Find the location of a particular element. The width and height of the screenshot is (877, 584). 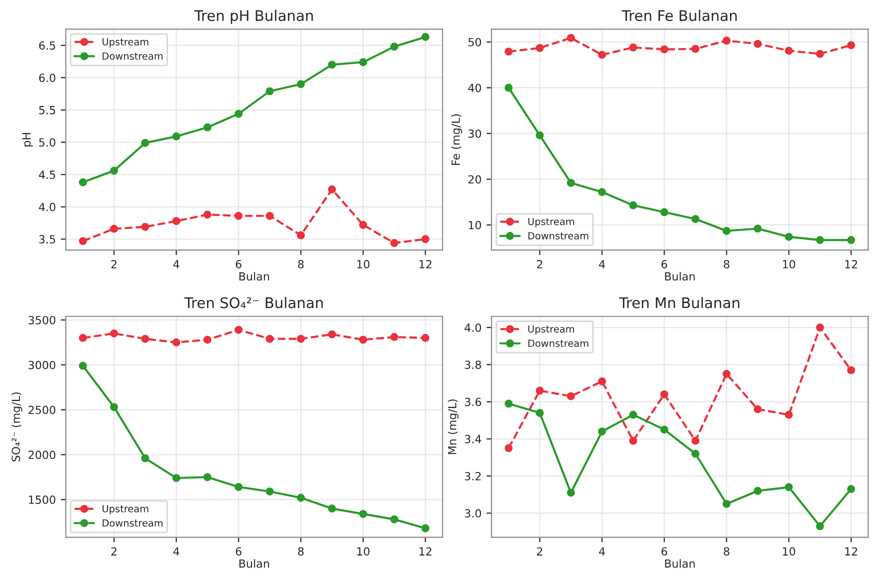

y-tick-label: 50 is located at coordinates (475, 42).